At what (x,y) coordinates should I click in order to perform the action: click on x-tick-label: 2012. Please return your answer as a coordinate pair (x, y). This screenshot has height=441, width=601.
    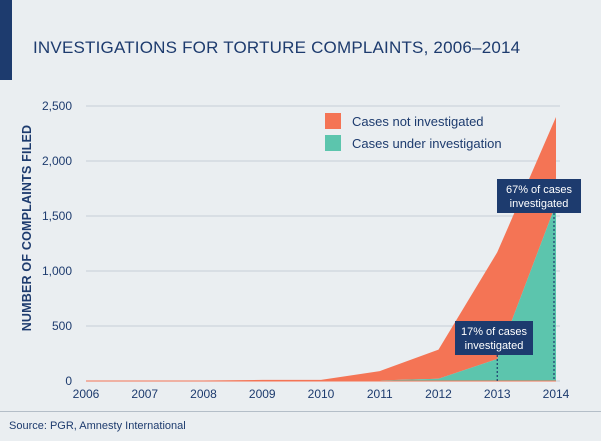
    Looking at the image, I should click on (438, 394).